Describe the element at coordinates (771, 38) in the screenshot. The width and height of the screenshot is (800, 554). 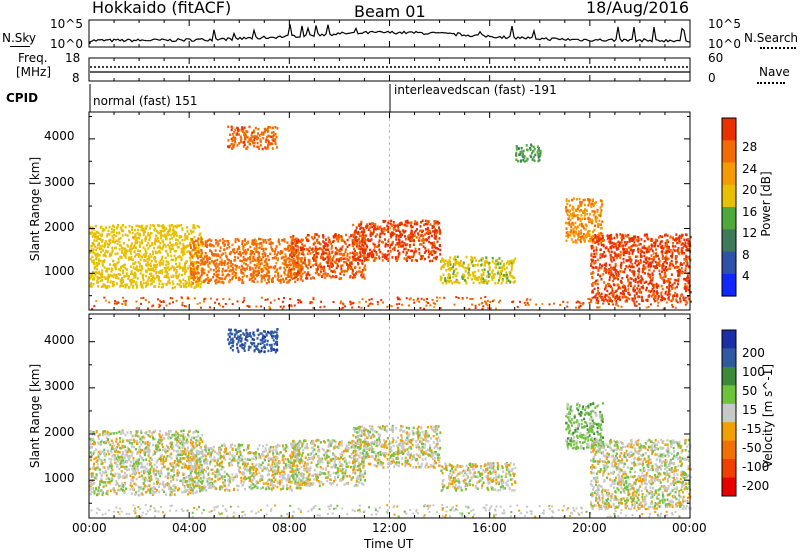
I see `nsearch-label: N.Search` at that location.